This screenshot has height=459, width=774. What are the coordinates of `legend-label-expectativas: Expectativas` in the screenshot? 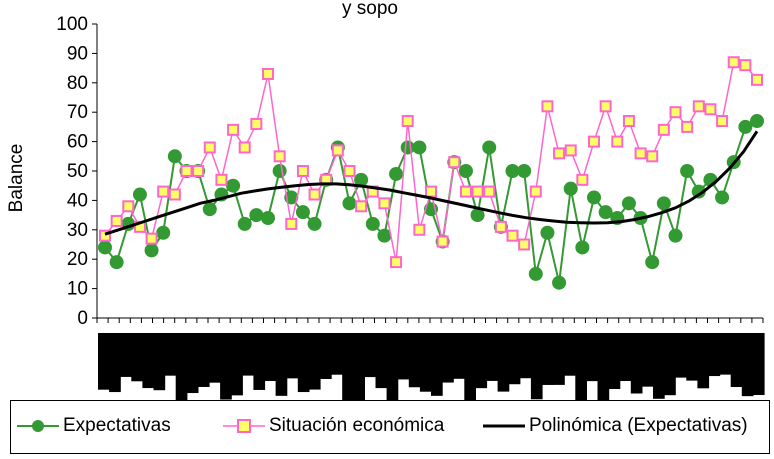 It's located at (117, 425).